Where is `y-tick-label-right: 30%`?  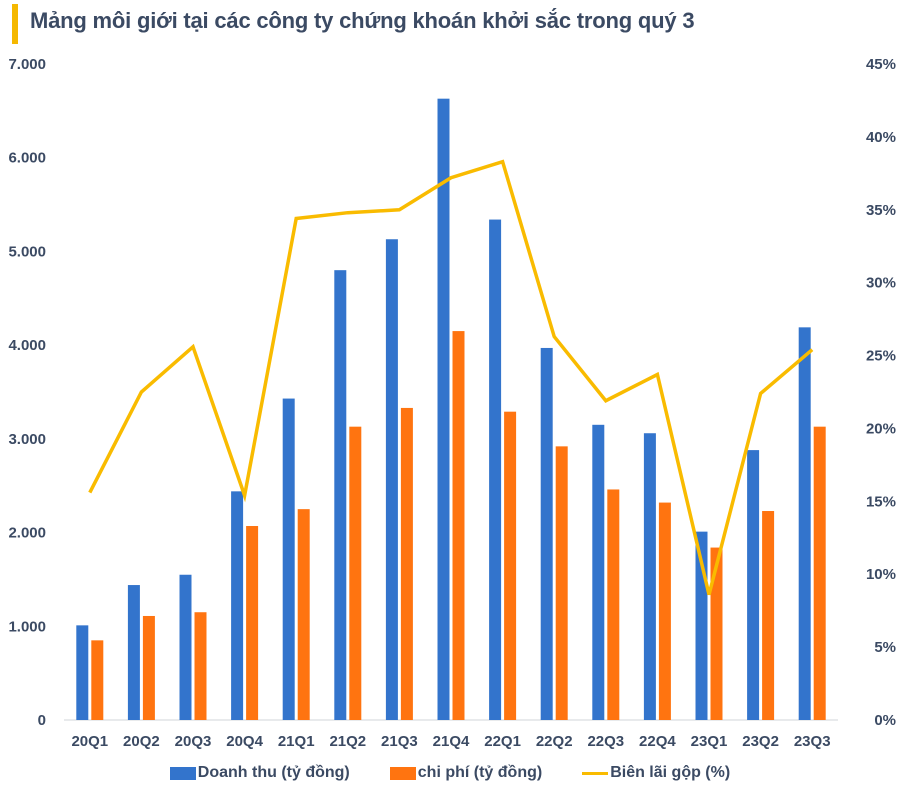 y-tick-label-right: 30% is located at coordinates (881, 283).